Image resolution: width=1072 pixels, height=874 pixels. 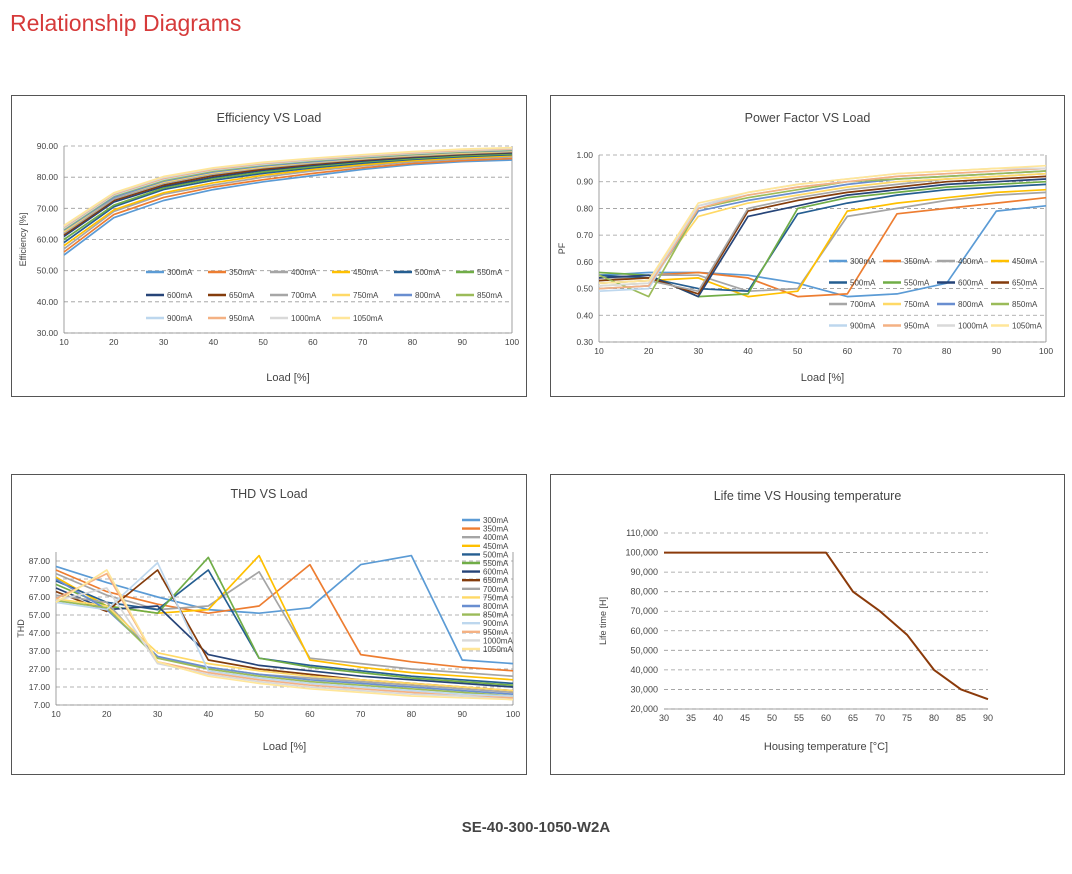 What do you see at coordinates (603, 621) in the screenshot?
I see `y-axis-label: Life time [H]` at bounding box center [603, 621].